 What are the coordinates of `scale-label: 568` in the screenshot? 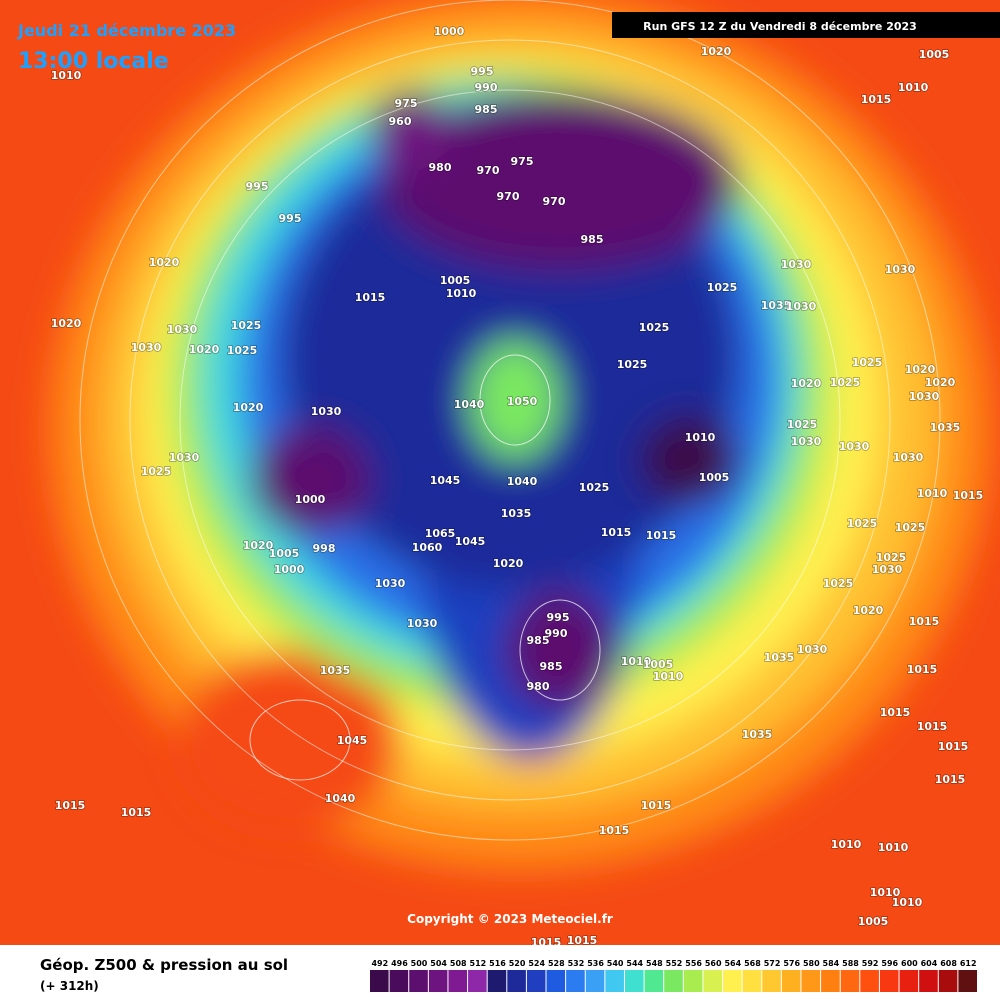 It's located at (752, 963).